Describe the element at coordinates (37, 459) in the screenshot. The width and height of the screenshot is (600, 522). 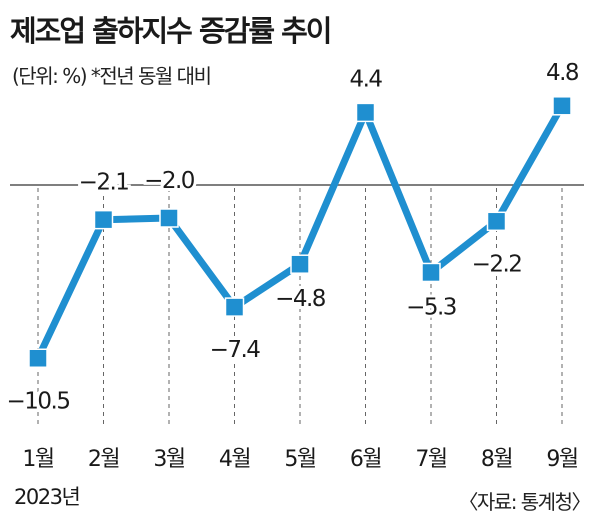
I see `x-tick-label: 1월` at that location.